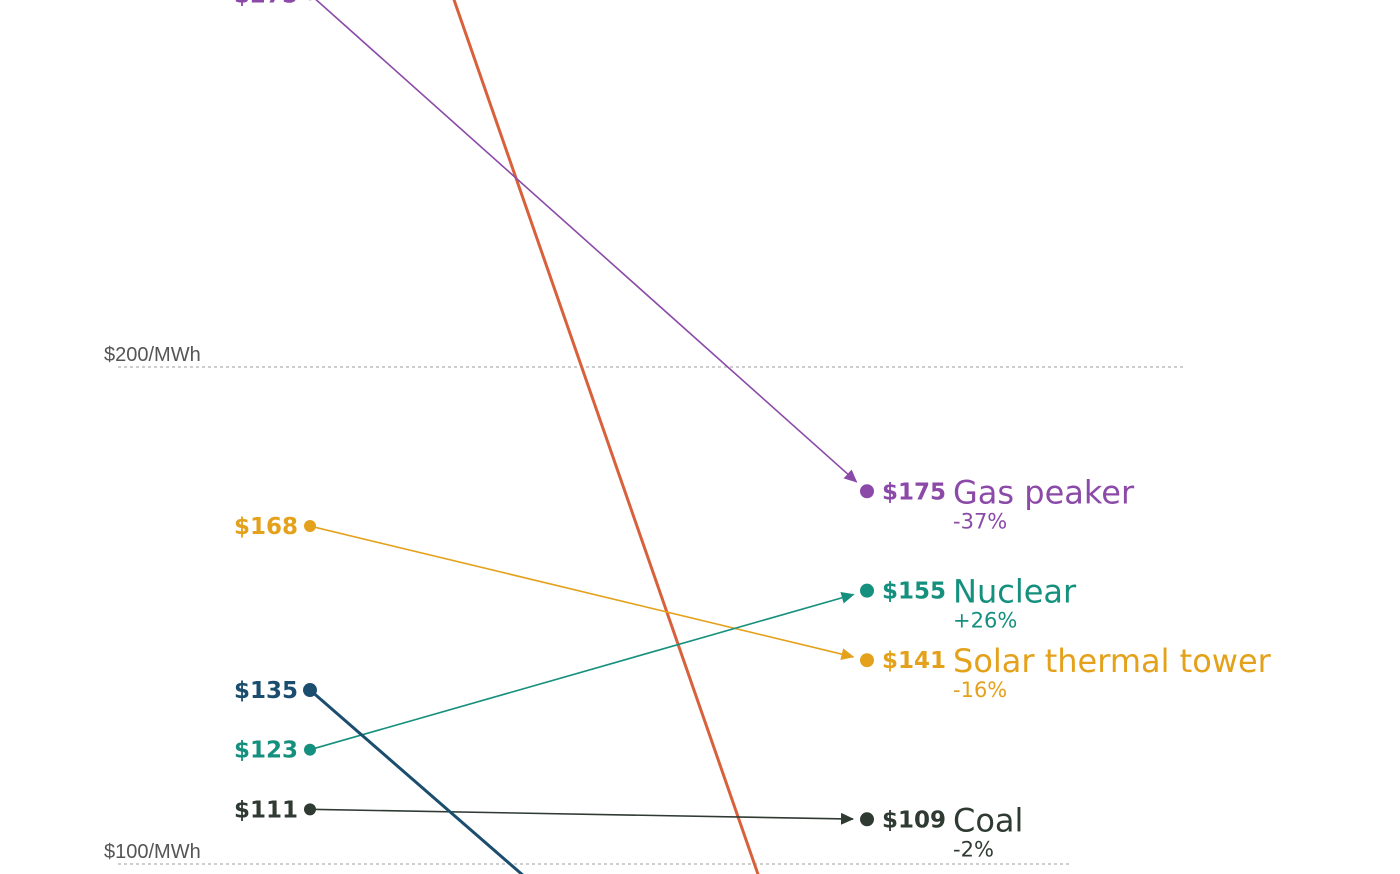  I want to click on series-name-solar-thermal-tower: Solar thermal tower, so click(1112, 661).